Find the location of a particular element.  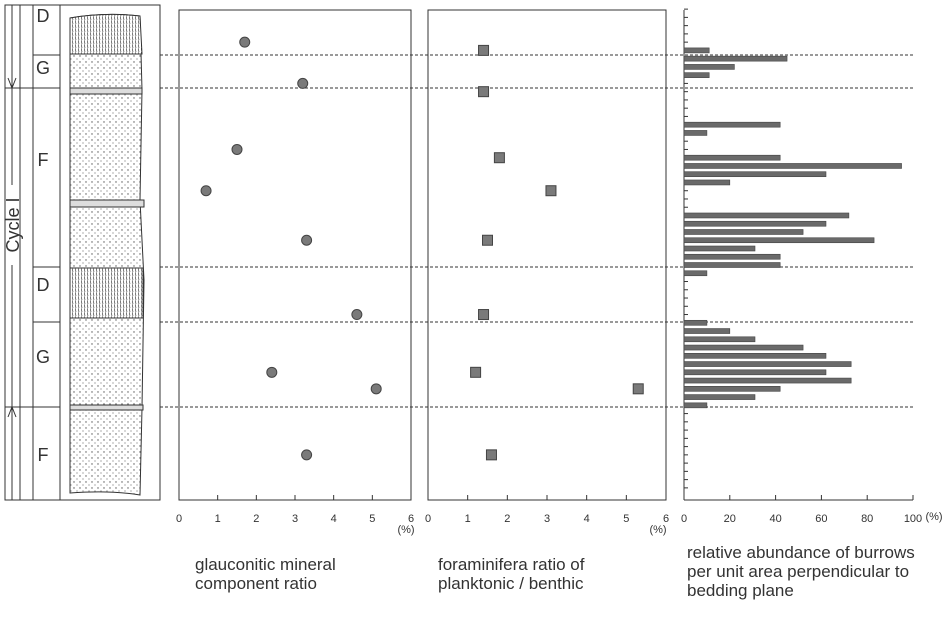

x-tick-label: 60 is located at coordinates (821, 519).